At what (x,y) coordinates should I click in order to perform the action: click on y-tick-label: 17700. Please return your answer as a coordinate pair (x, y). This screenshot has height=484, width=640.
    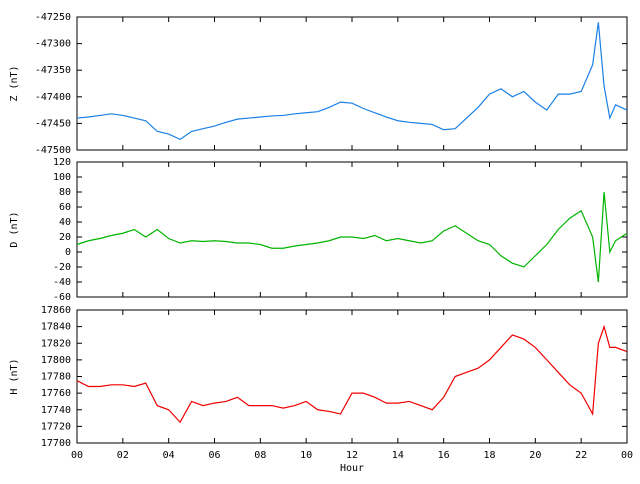
    Looking at the image, I should click on (56, 443).